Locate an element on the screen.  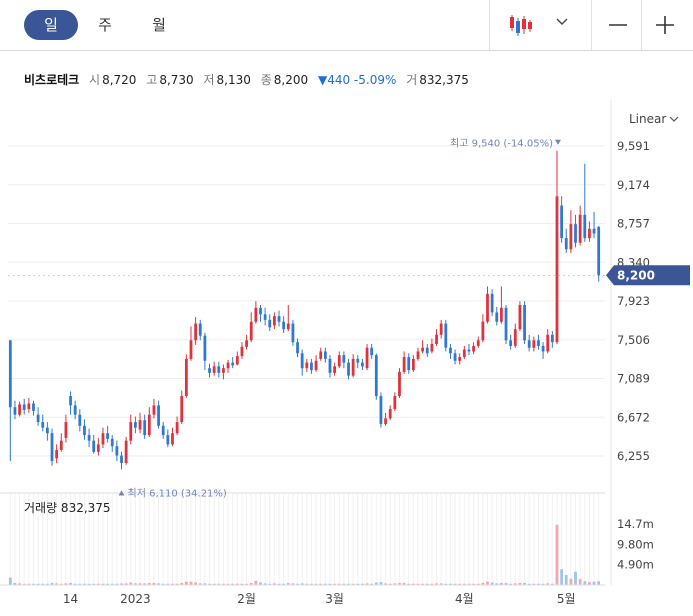
chart-type-selector is located at coordinates (541, 25).